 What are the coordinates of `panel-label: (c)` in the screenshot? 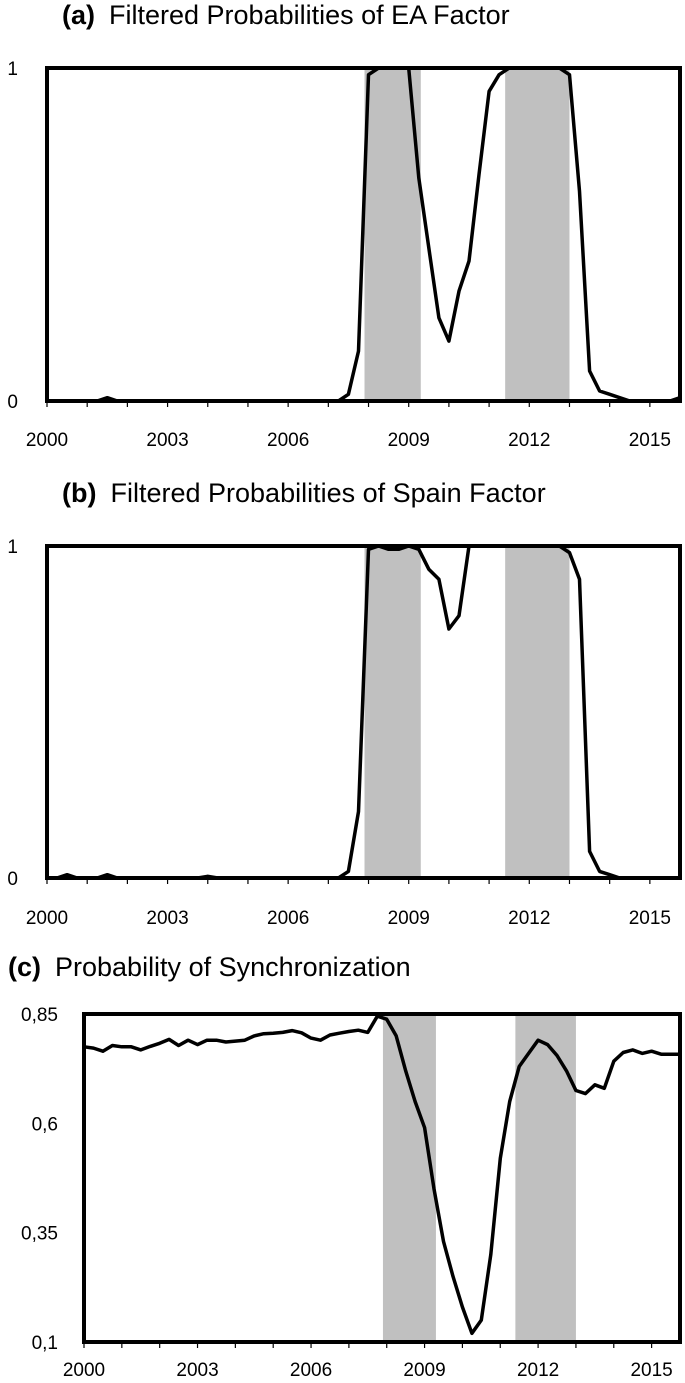 It's located at (24, 967).